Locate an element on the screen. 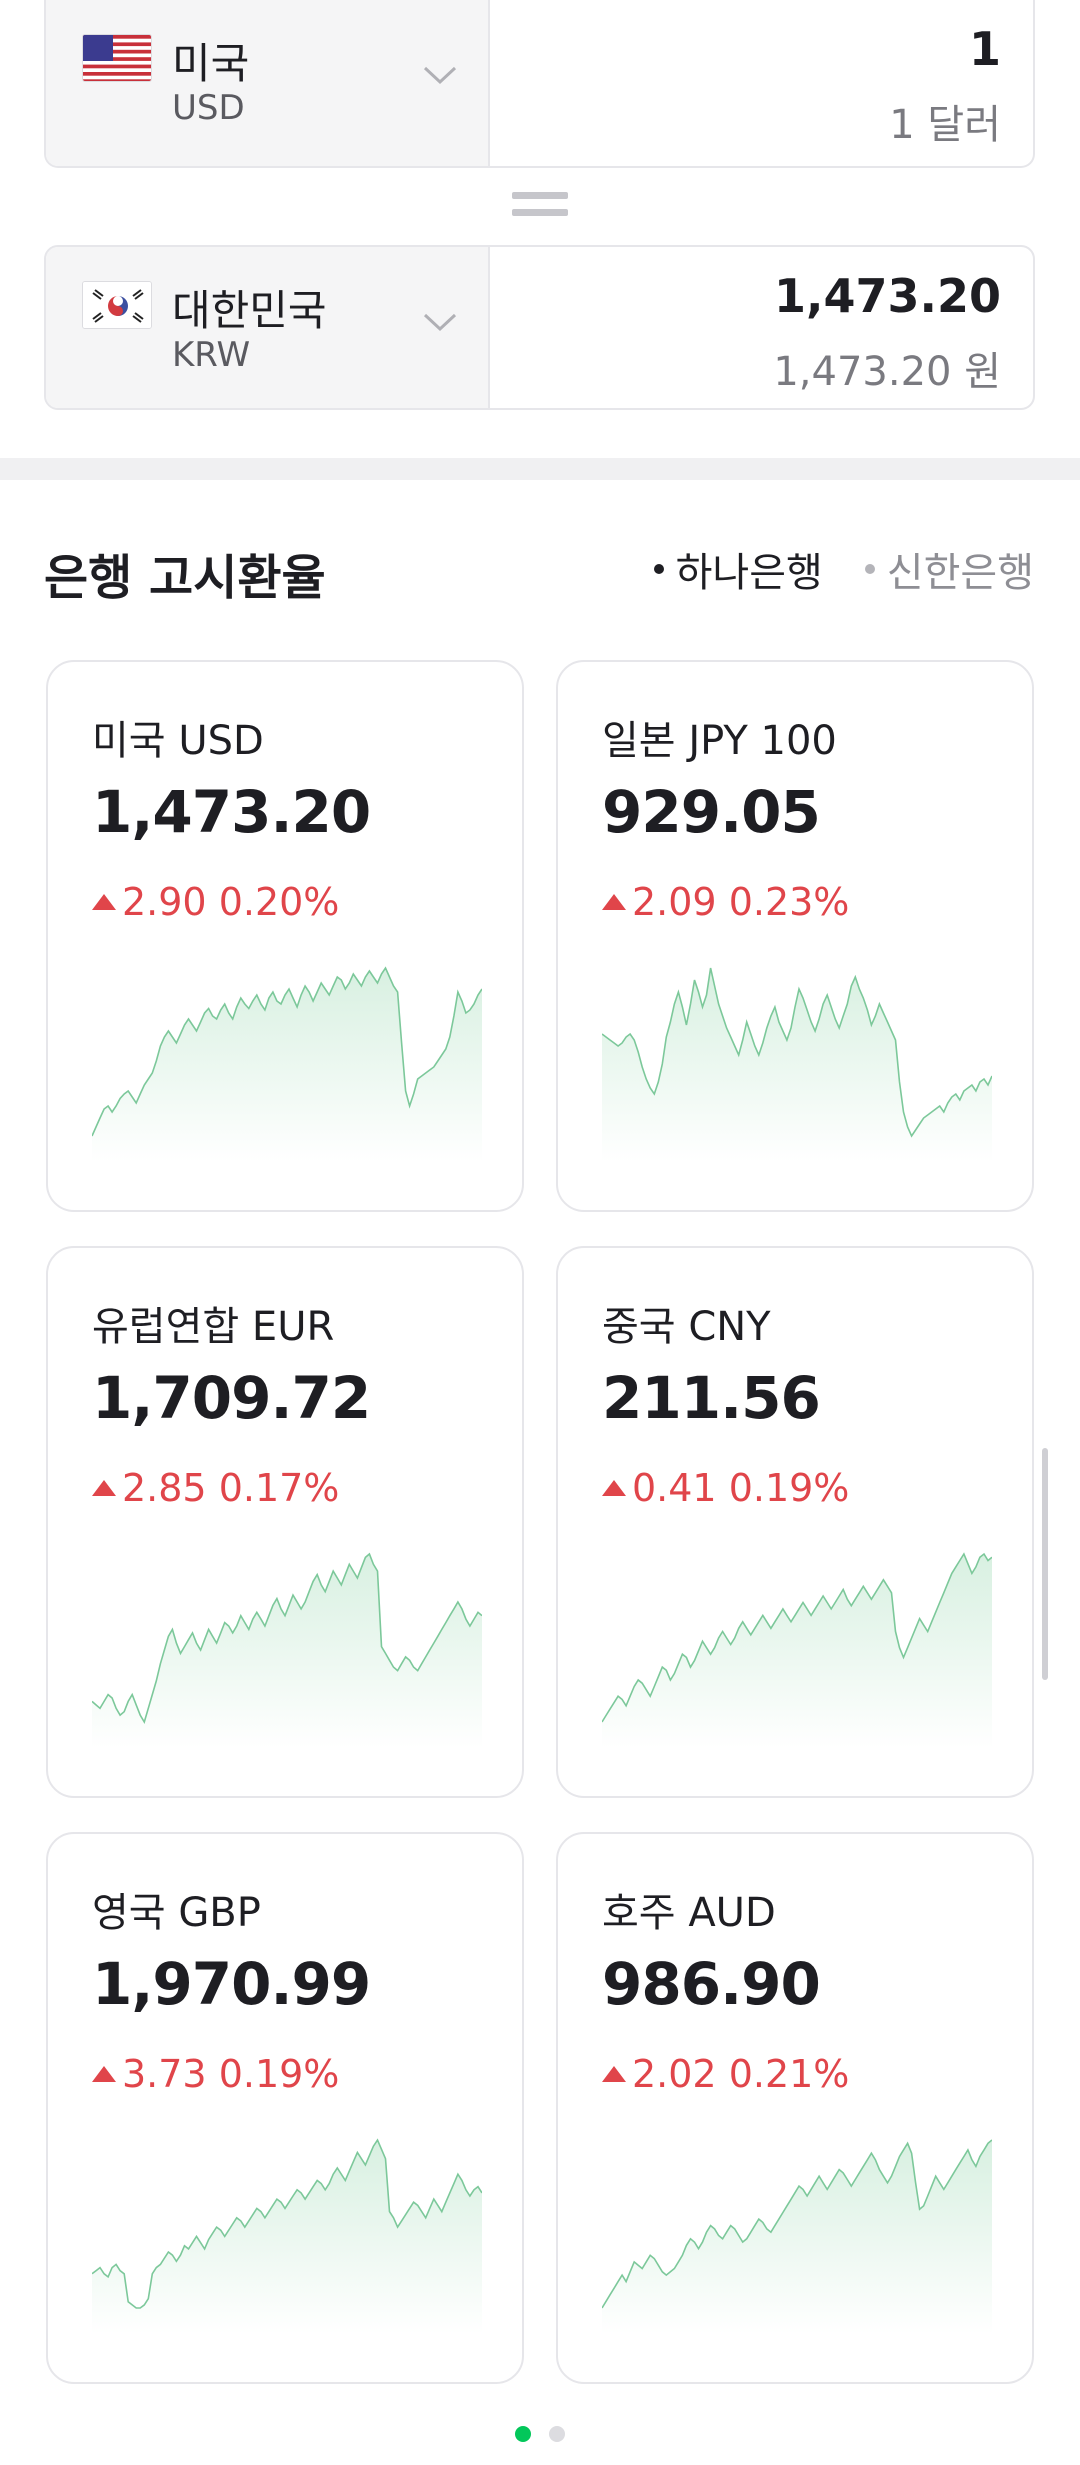 This screenshot has height=2465, width=1080. card-change: 3.73 0.19% is located at coordinates (215, 2074).